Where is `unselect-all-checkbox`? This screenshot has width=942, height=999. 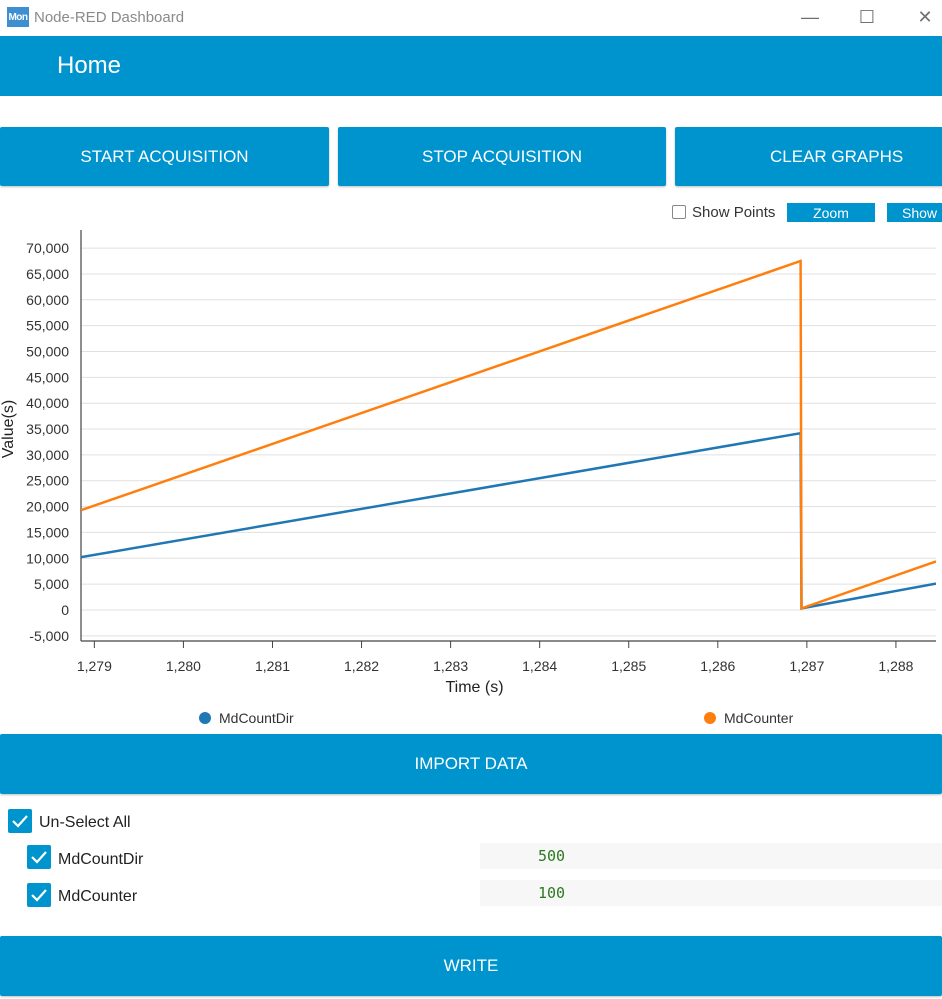
unselect-all-checkbox is located at coordinates (20, 821).